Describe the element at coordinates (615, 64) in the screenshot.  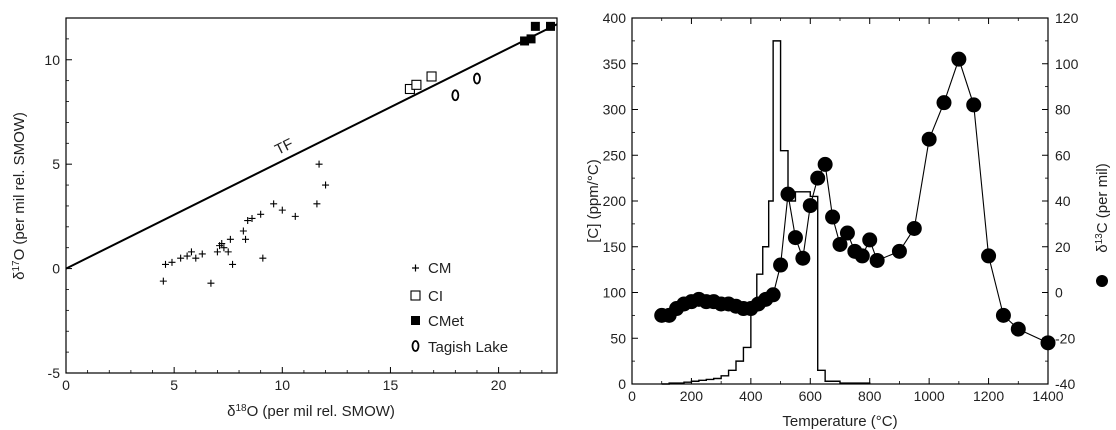
I see `right-left-y-tick-label: 350` at that location.